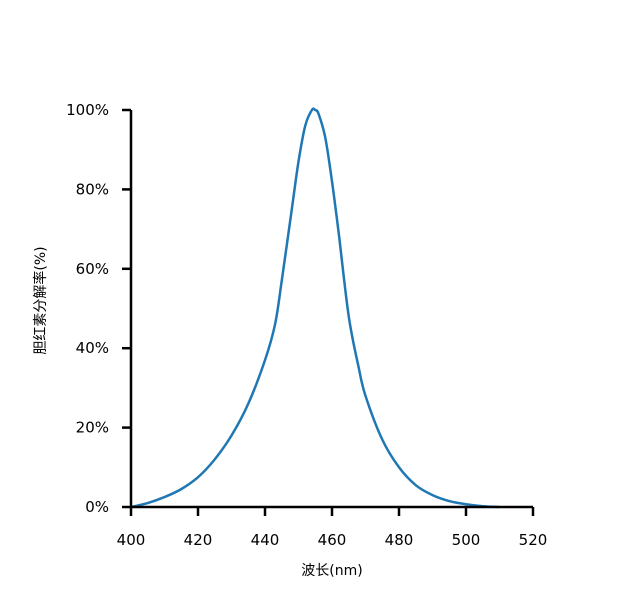 Image resolution: width=621 pixels, height=612 pixels. I want to click on y-tick-label: 60%, so click(92, 269).